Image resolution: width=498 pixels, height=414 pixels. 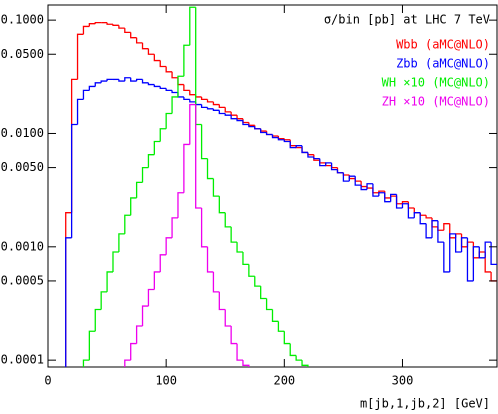 I want to click on legend-entry: Zbb (aMC@NLO), so click(x=443, y=64).